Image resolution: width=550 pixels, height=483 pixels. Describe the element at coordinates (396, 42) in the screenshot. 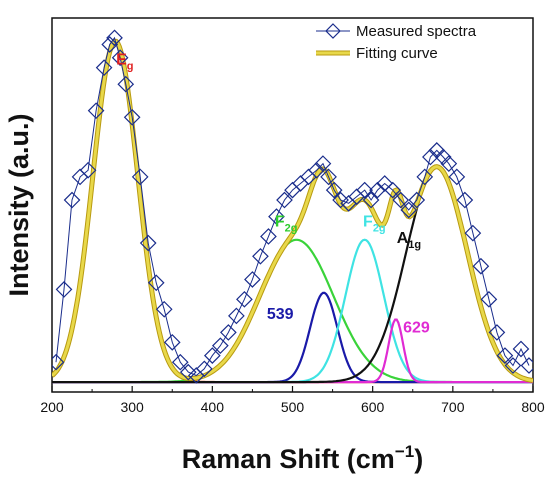

I see `legend: Measured spectra Fitting curve` at that location.